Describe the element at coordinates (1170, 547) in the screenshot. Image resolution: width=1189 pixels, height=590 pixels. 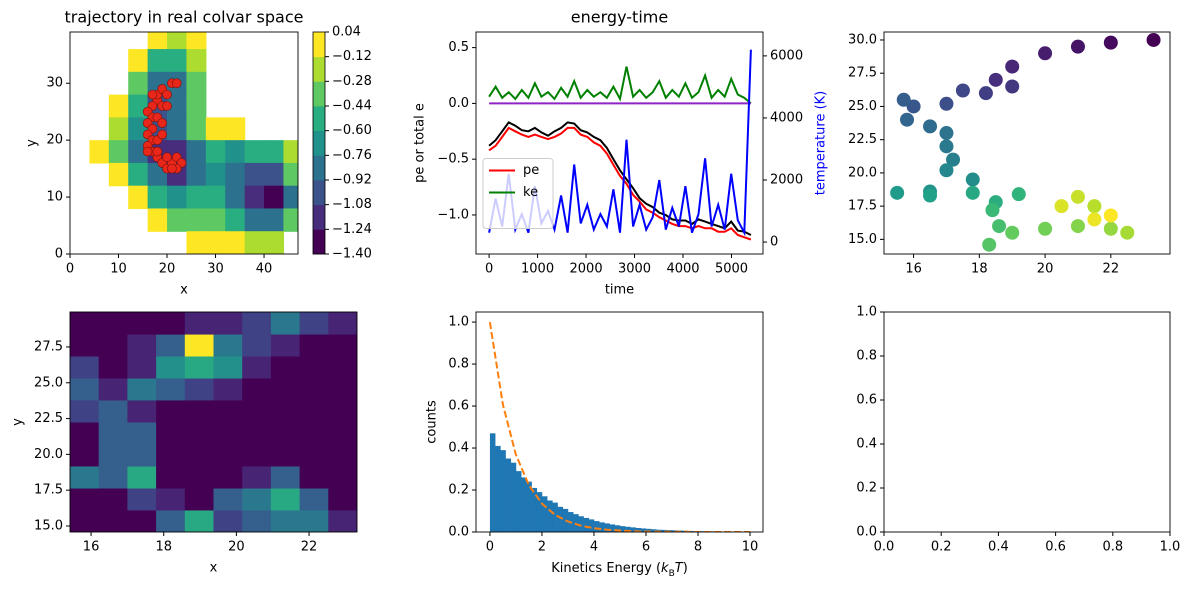
I see `x-tick-label: 1.0` at that location.